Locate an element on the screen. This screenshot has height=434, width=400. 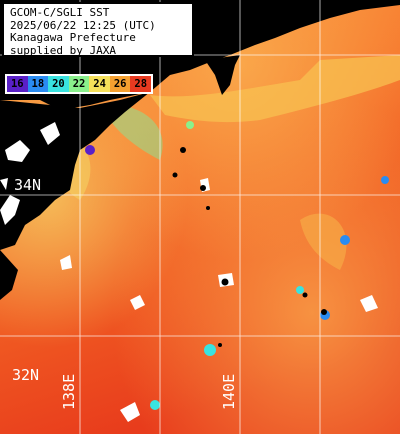
timestamp: 2025/06/22 12:25 (UTC) is located at coordinates (83, 25).